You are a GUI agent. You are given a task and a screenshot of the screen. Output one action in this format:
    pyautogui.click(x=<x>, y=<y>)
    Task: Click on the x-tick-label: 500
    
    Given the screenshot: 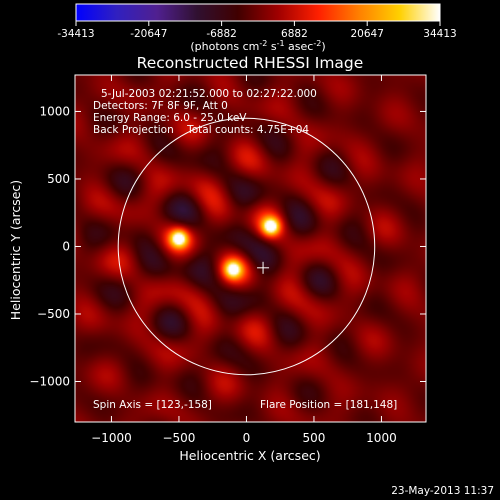 What is the action you would take?
    pyautogui.click(x=313, y=438)
    